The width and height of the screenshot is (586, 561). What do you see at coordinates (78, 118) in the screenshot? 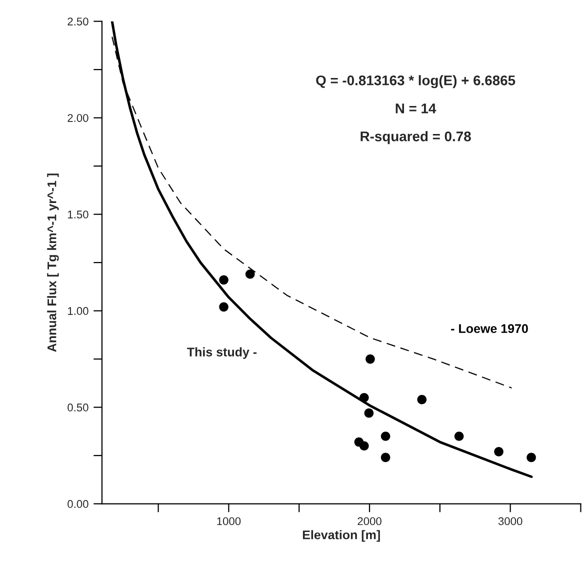
I see `y-tick-label: 2.00` at bounding box center [78, 118].